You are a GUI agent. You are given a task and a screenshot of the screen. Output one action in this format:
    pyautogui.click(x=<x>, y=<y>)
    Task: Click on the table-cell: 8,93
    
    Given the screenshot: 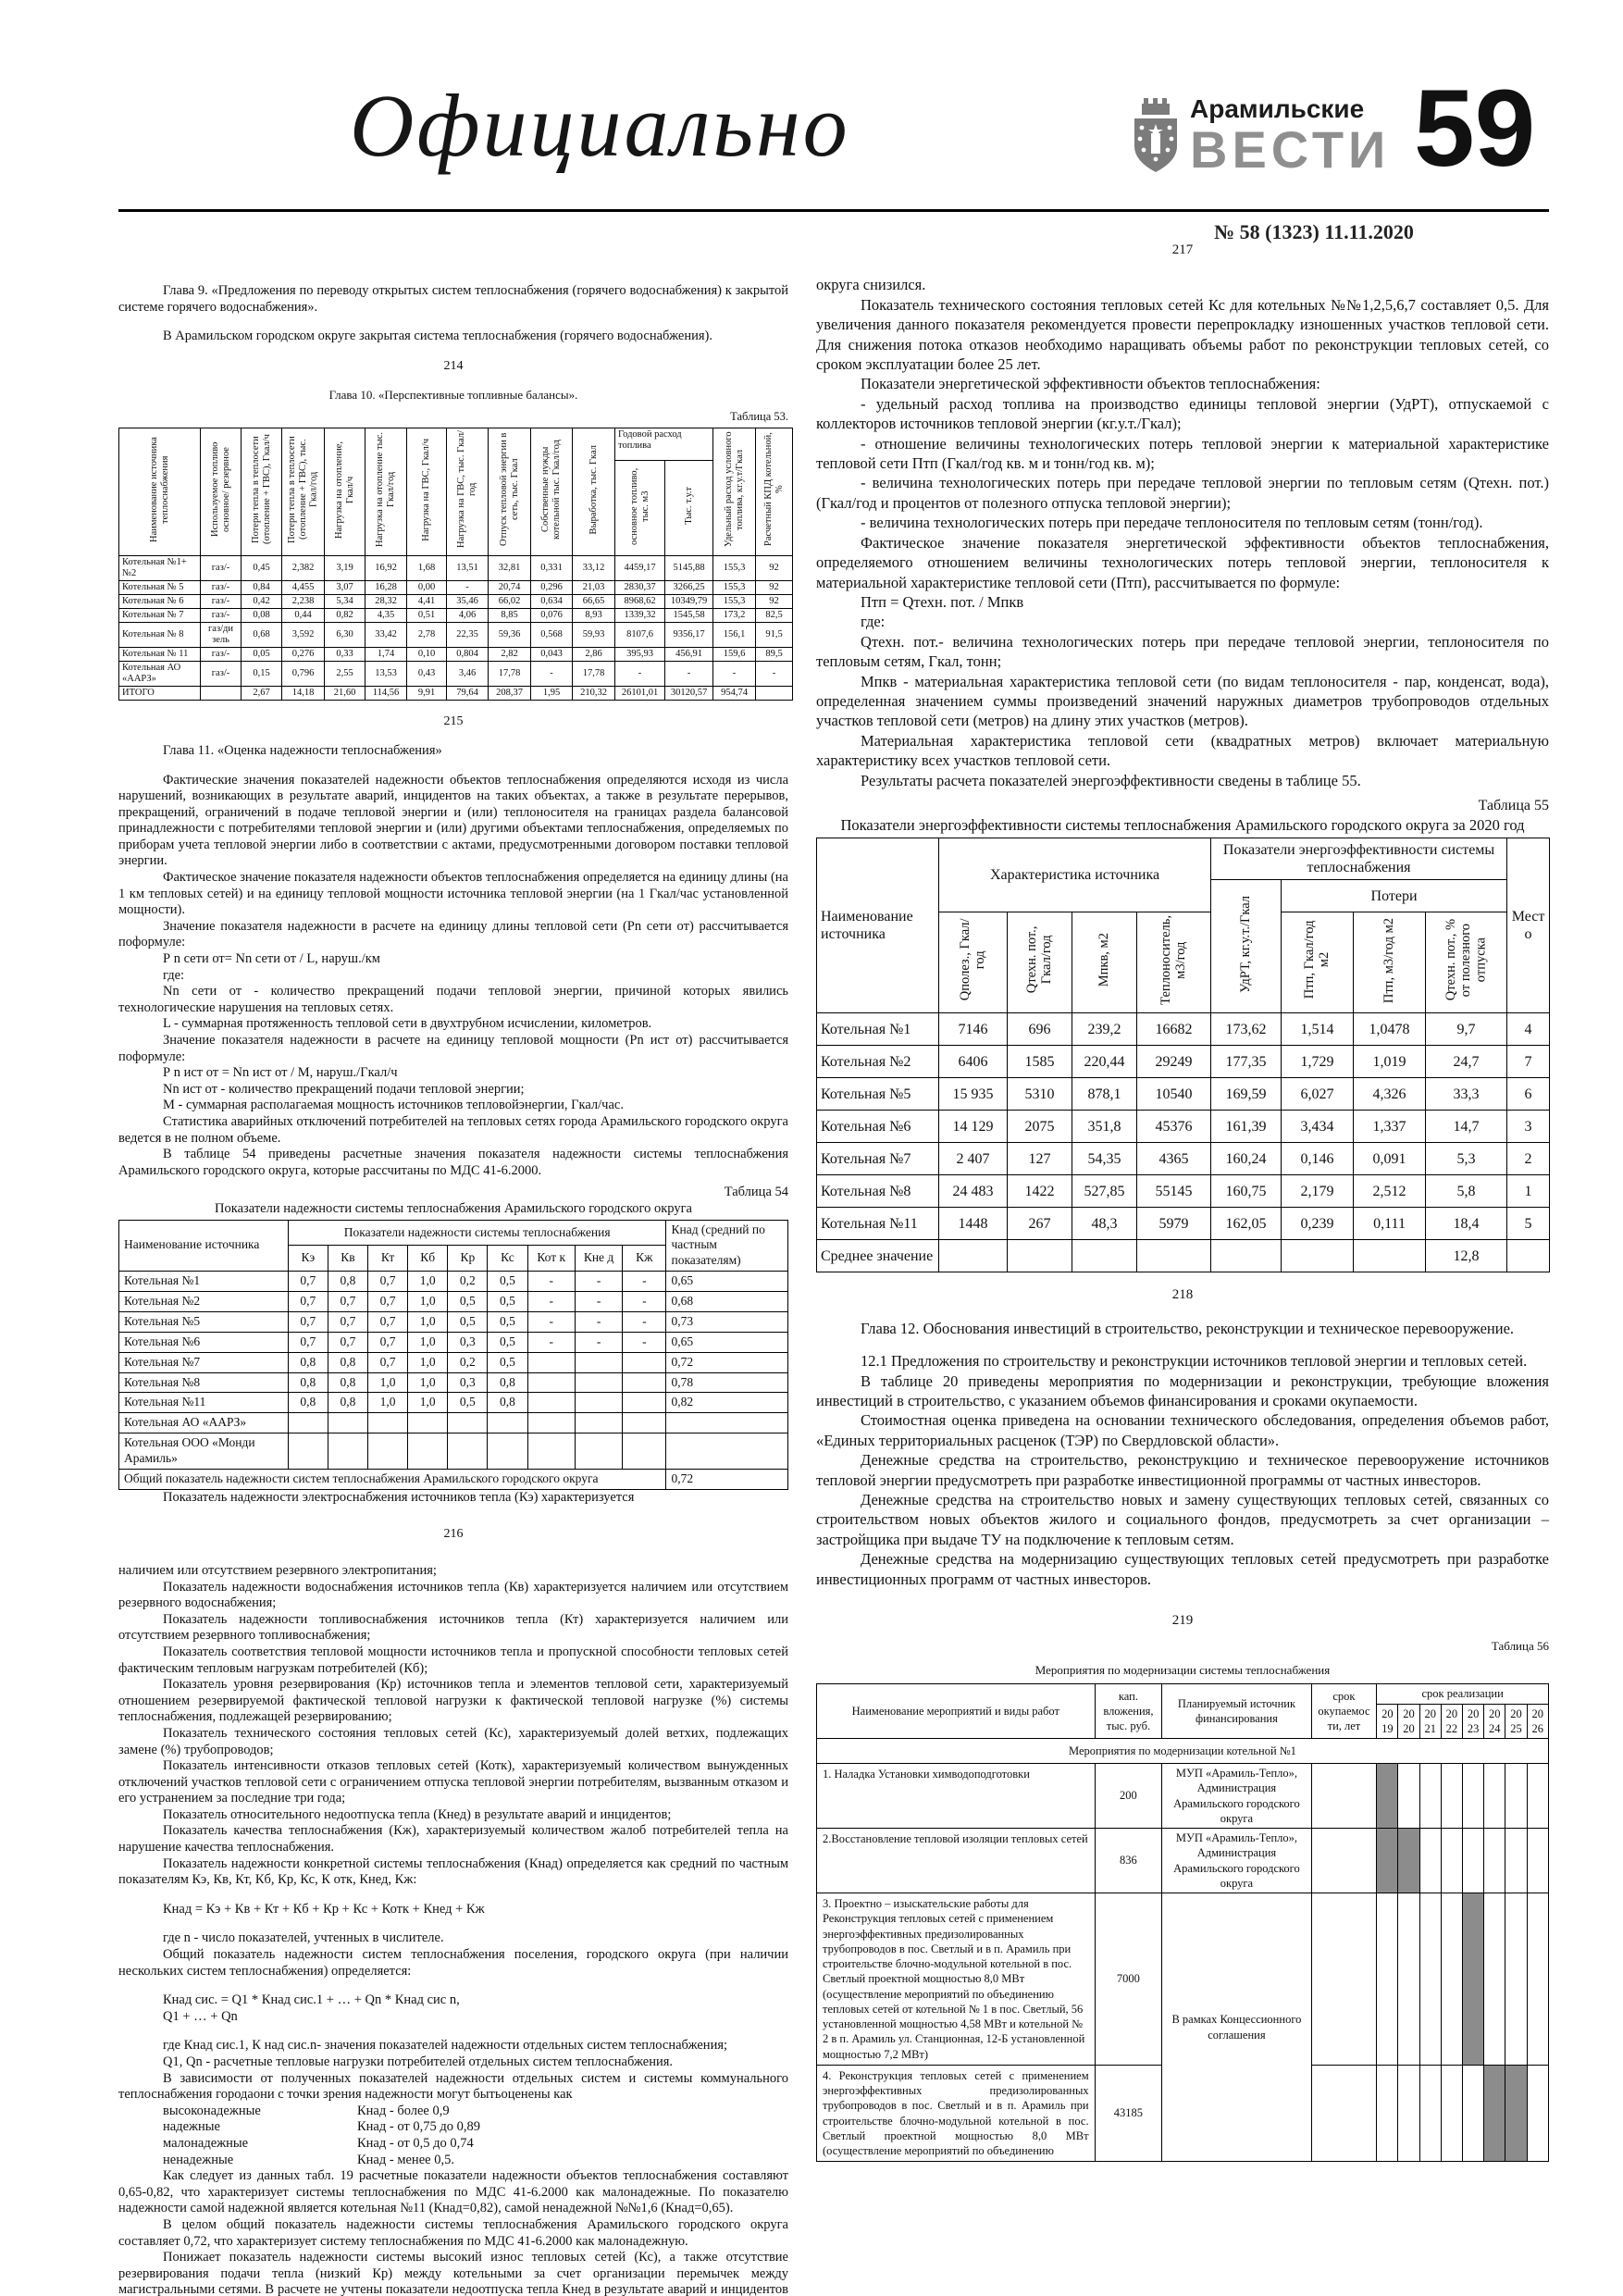 What is the action you would take?
    pyautogui.click(x=593, y=615)
    